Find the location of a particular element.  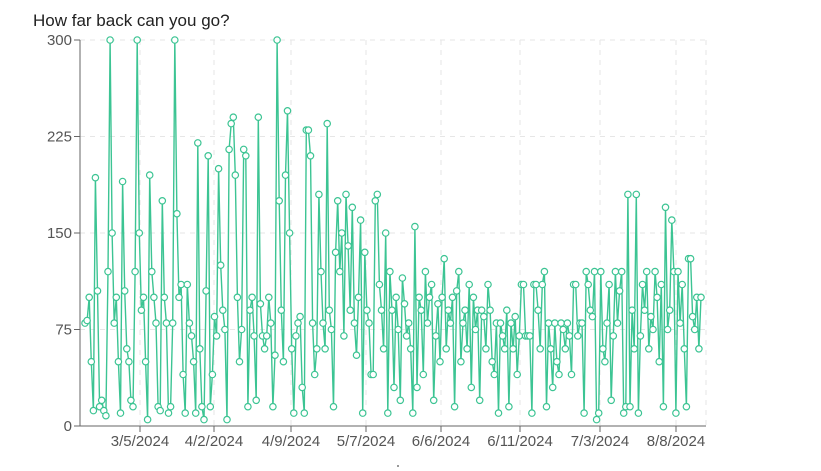

x-tick-label: 6/6/2024 is located at coordinates (441, 441).